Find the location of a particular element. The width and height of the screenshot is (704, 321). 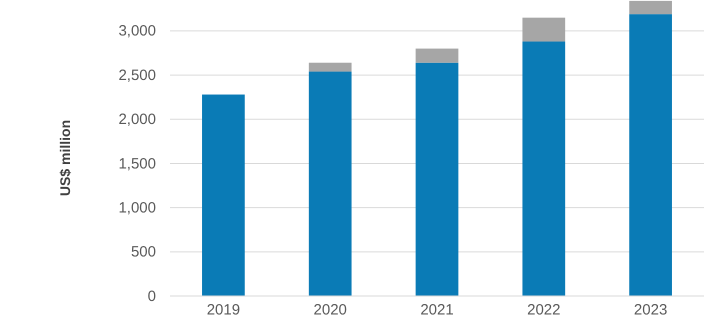

x-tick-label: 2021 is located at coordinates (437, 310).